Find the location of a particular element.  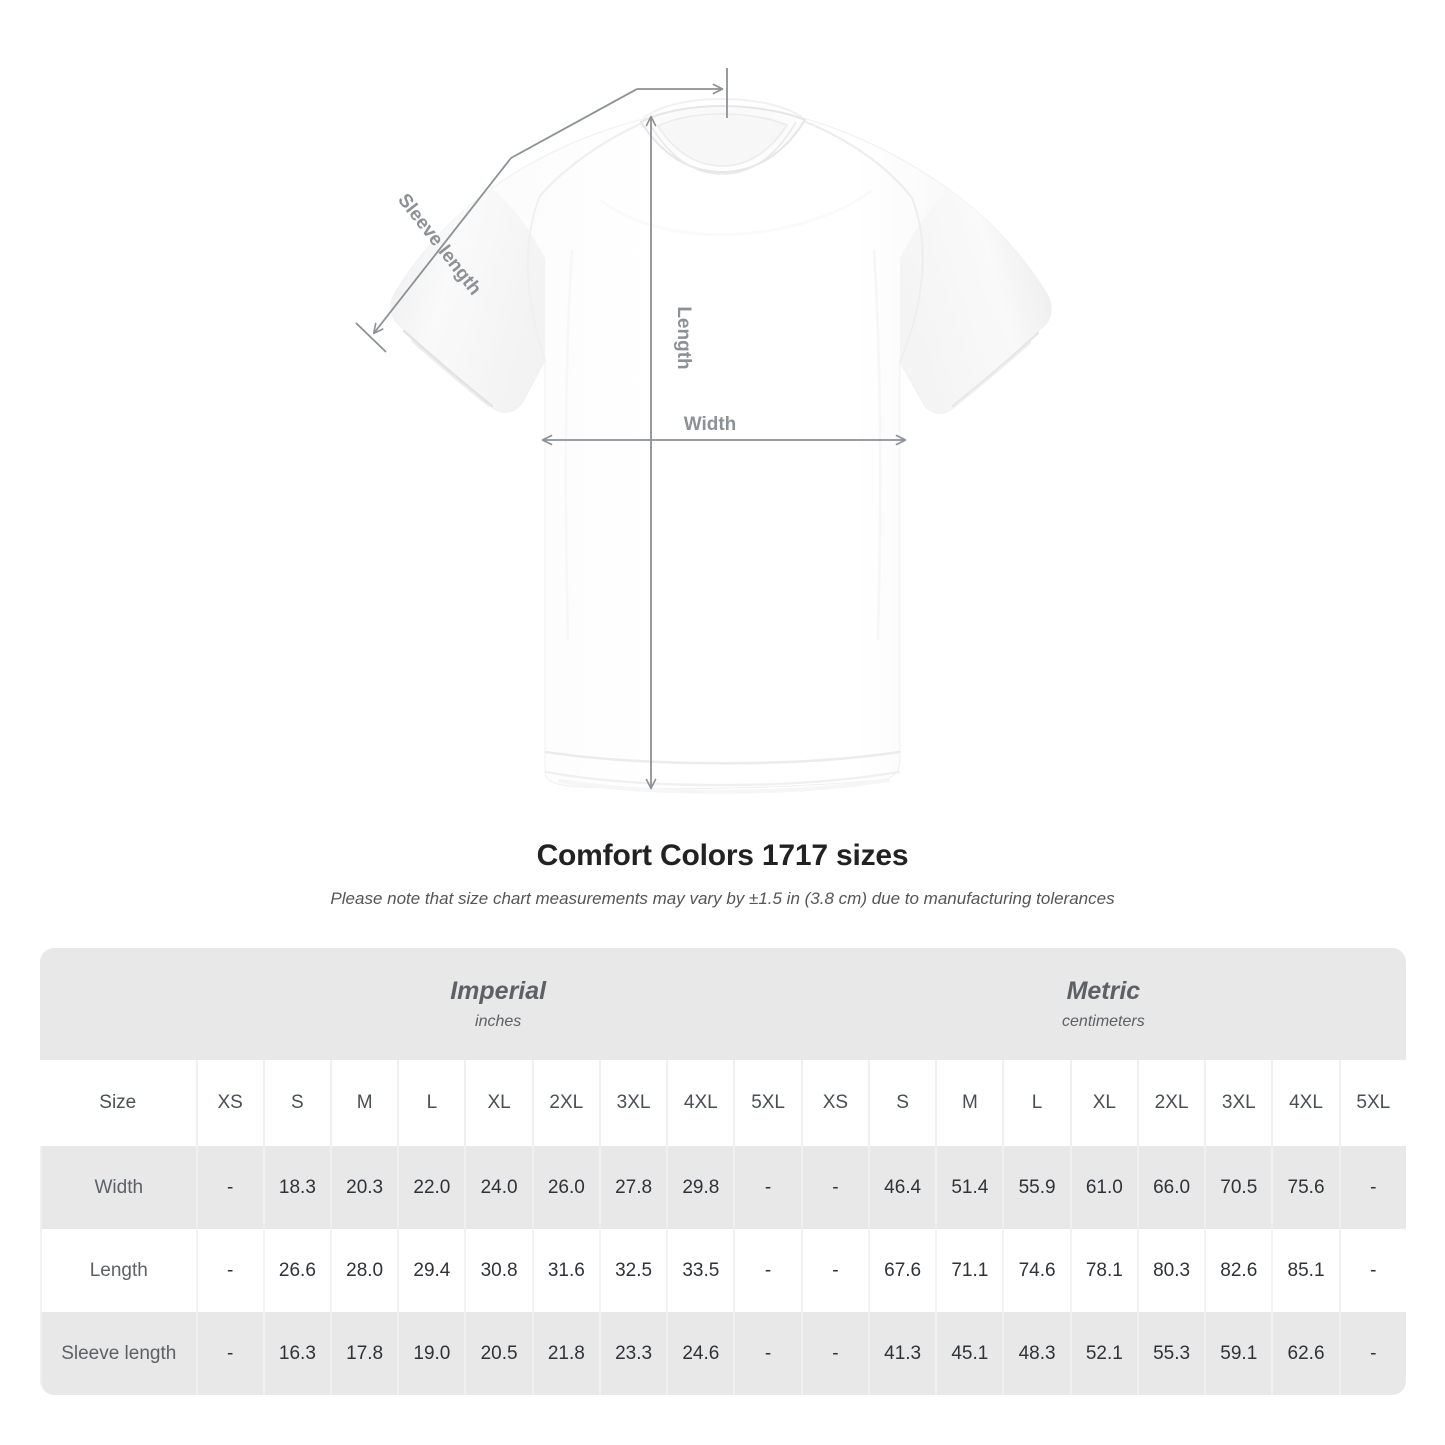

left-sleeve-shading is located at coordinates (467, 300).